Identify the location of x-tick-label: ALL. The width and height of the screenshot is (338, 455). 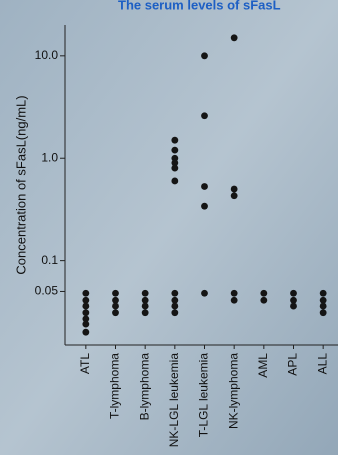
(322, 364).